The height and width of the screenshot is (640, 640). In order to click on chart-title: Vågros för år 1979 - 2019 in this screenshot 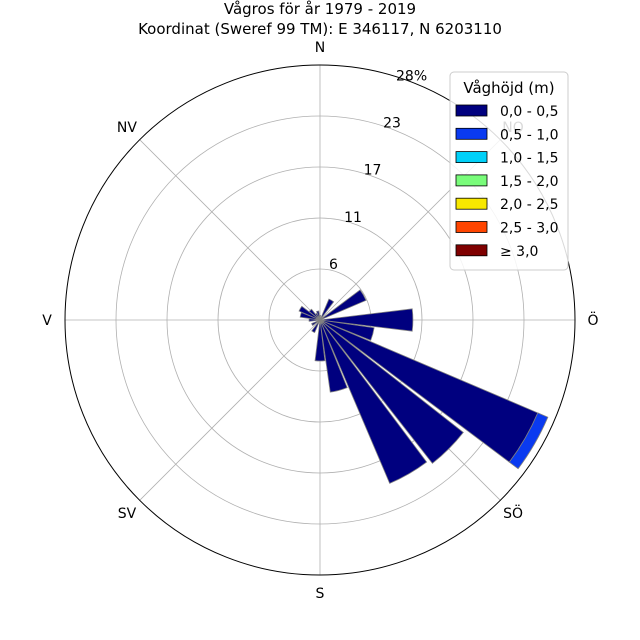, I will do `click(320, 9)`.